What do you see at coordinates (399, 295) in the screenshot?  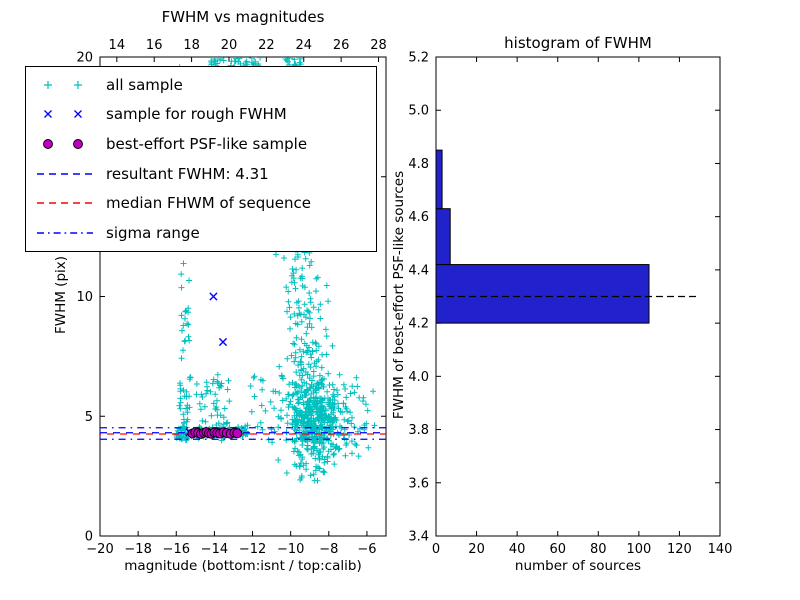 I see `right-y-axis-label: FWHM of best-effort PSF-like sources` at bounding box center [399, 295].